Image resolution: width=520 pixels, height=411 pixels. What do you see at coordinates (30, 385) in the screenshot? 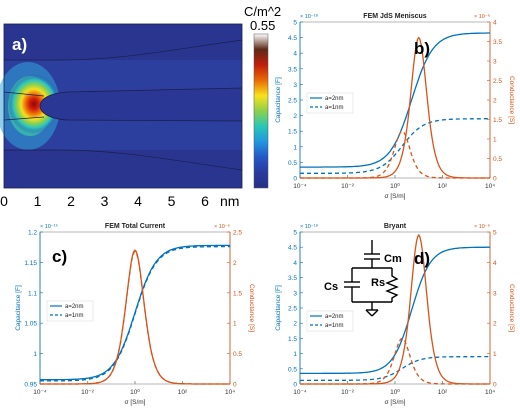
I see `y-tick-label-left: 0.95` at bounding box center [30, 385].